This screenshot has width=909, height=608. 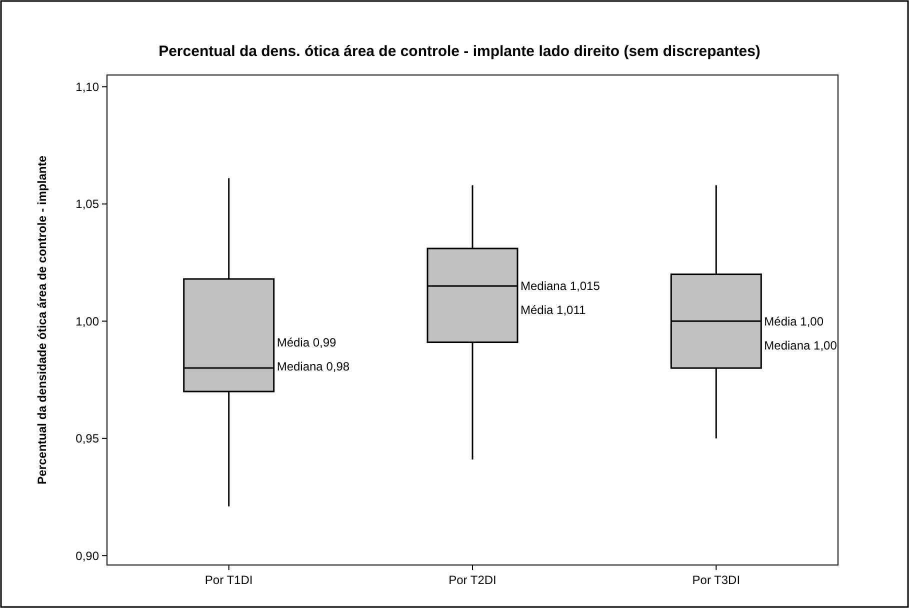 What do you see at coordinates (88, 439) in the screenshot?
I see `y-tick-label: 0,95` at bounding box center [88, 439].